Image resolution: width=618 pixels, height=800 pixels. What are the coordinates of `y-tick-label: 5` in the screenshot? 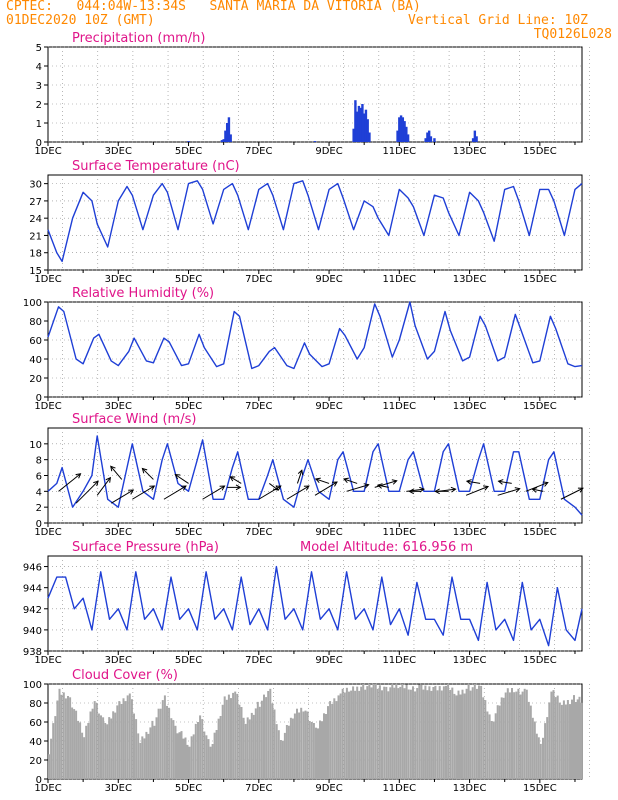 It's located at (39, 48).